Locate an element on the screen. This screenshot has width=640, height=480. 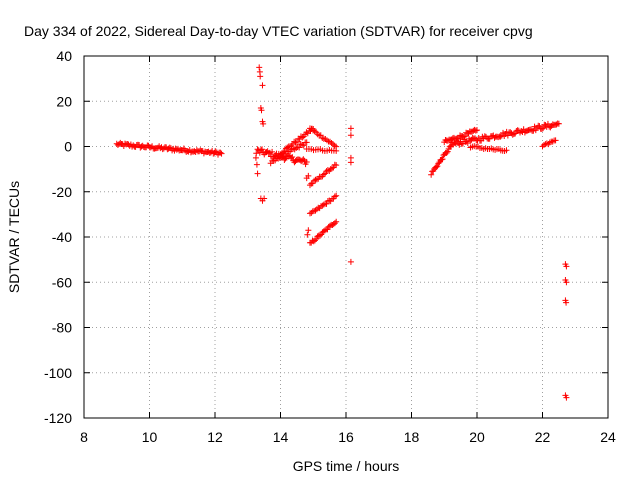
y-tick-label: -60 is located at coordinates (62, 282).